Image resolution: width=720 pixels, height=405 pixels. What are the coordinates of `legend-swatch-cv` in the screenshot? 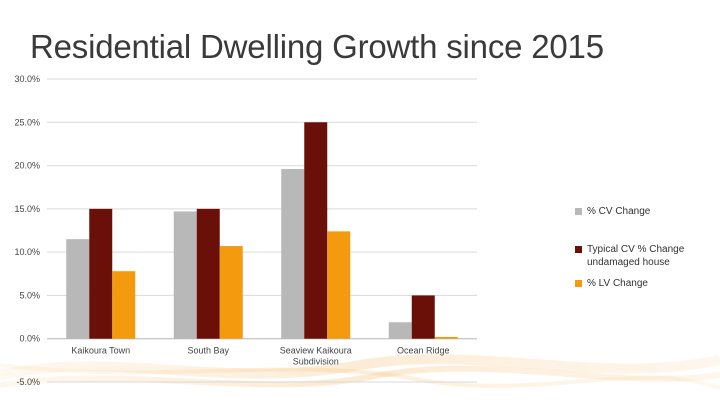 It's located at (578, 211).